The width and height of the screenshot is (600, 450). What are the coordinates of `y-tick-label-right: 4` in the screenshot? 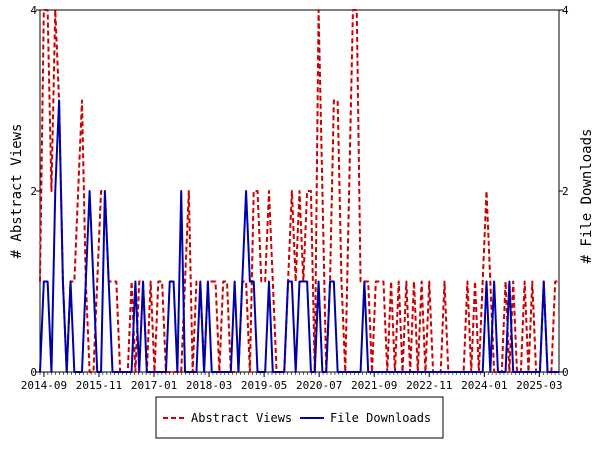 It's located at (565, 10).